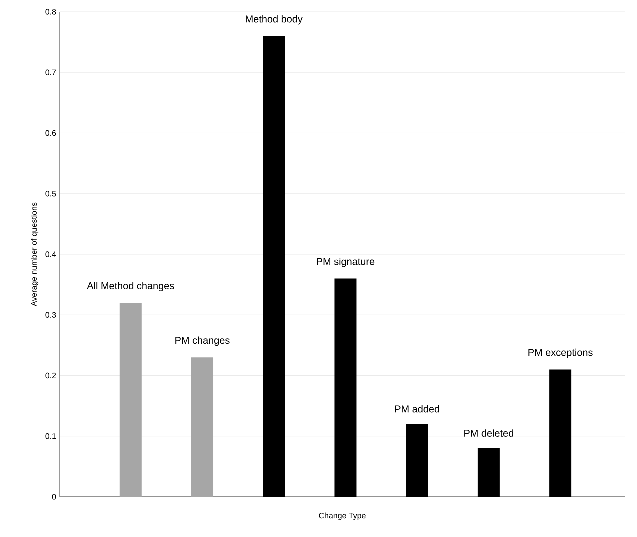 This screenshot has height=537, width=637. I want to click on x-tick-label: PM changes, so click(203, 341).